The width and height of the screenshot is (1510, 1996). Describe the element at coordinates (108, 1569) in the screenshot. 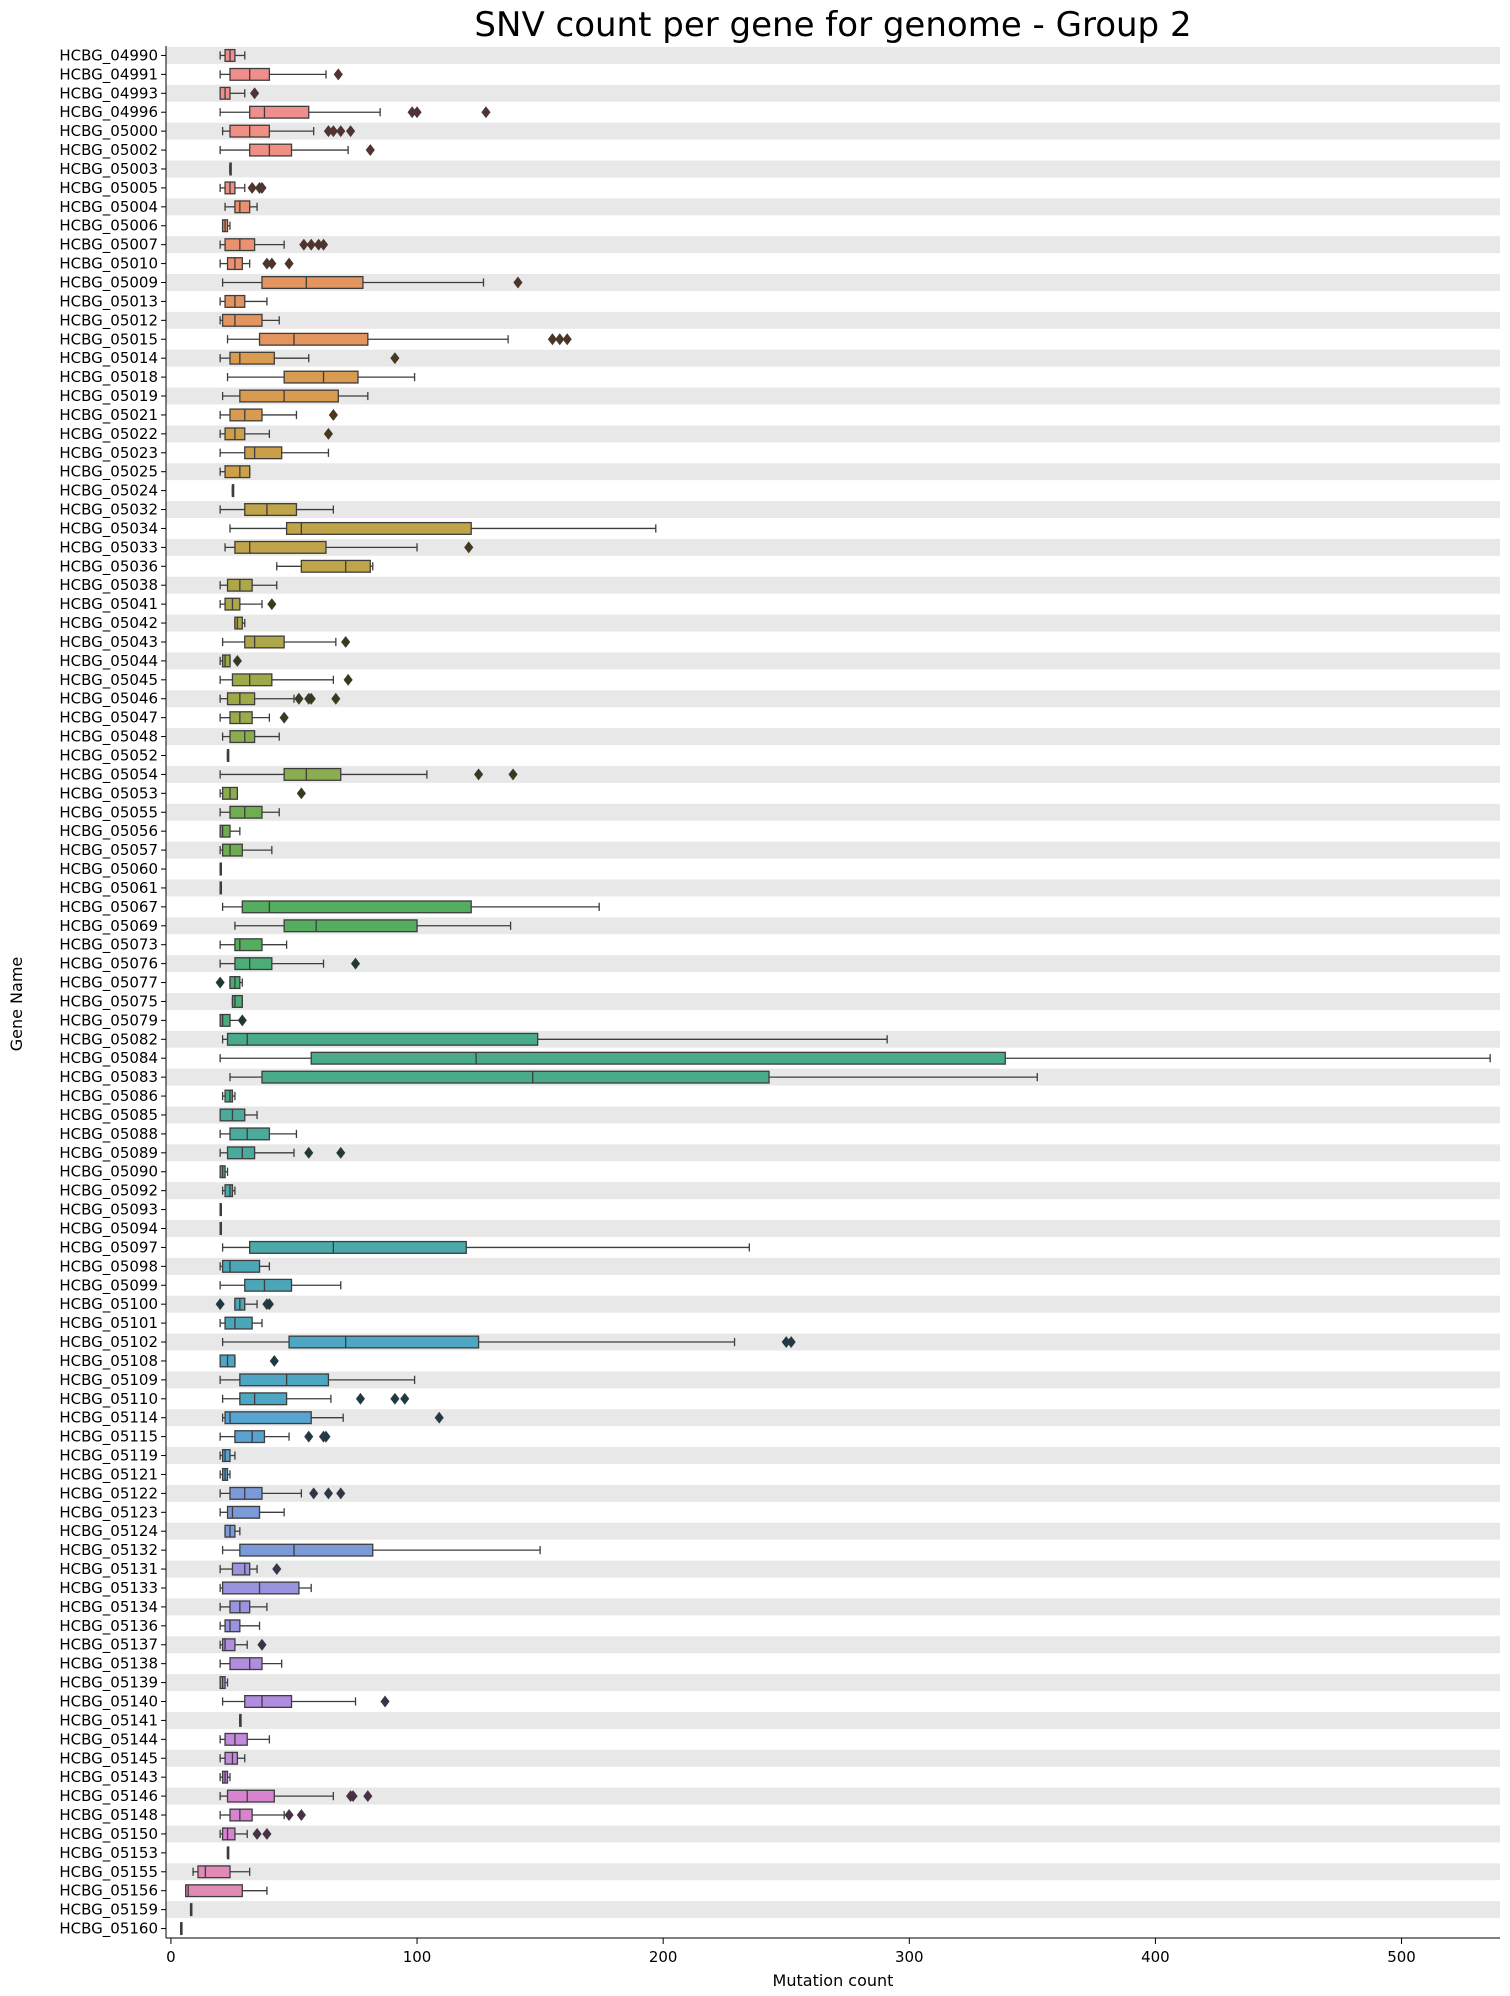

I see `y-tick-label: HCBG_05131` at that location.